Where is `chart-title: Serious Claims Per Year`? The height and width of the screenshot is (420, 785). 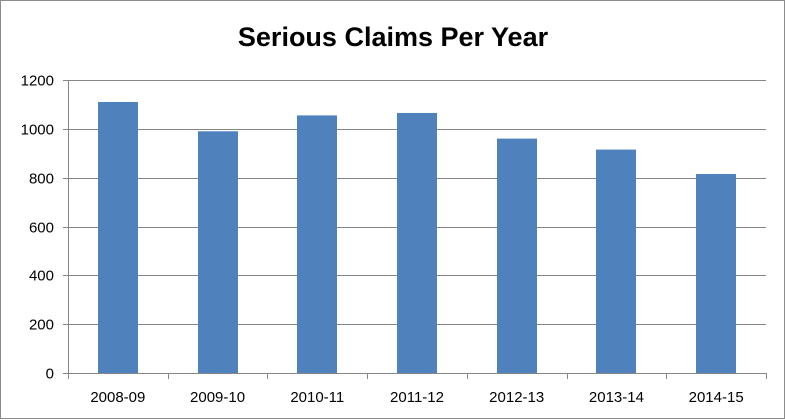
chart-title: Serious Claims Per Year is located at coordinates (393, 37).